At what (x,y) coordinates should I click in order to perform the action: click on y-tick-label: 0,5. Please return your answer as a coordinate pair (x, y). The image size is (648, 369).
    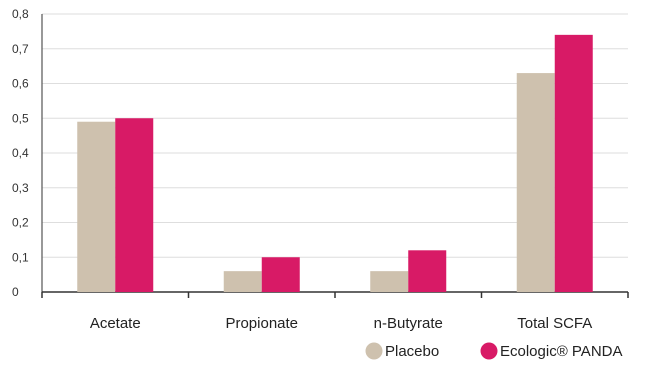
    Looking at the image, I should click on (20, 118).